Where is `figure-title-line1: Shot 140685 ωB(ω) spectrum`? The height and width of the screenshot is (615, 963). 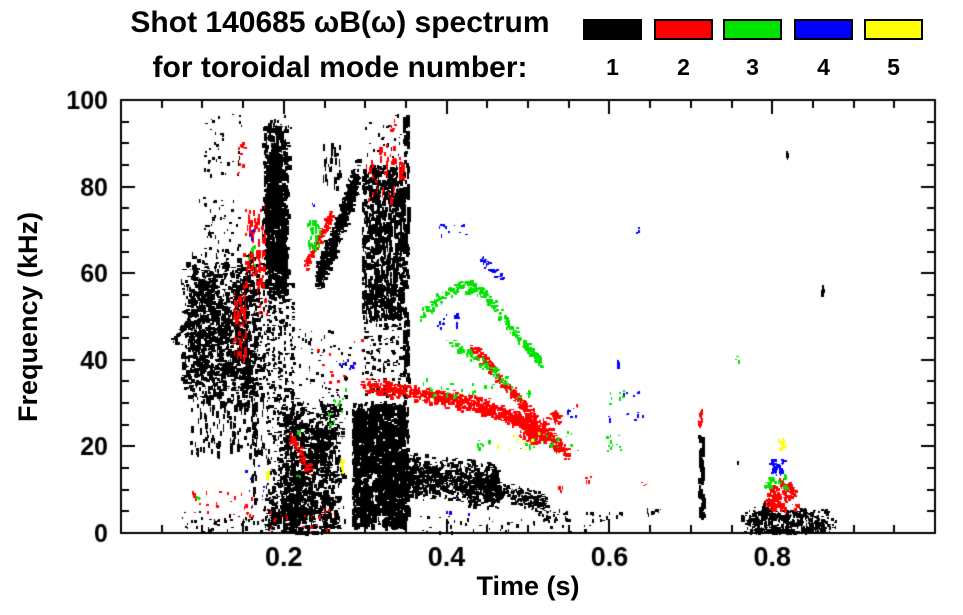 figure-title-line1: Shot 140685 ωB(ω) spectrum is located at coordinates (340, 22).